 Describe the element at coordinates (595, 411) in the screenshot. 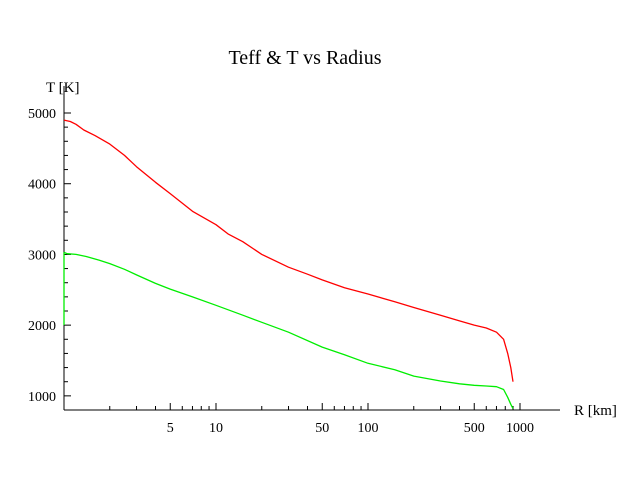

I see `x-axis-label: R [km]` at that location.